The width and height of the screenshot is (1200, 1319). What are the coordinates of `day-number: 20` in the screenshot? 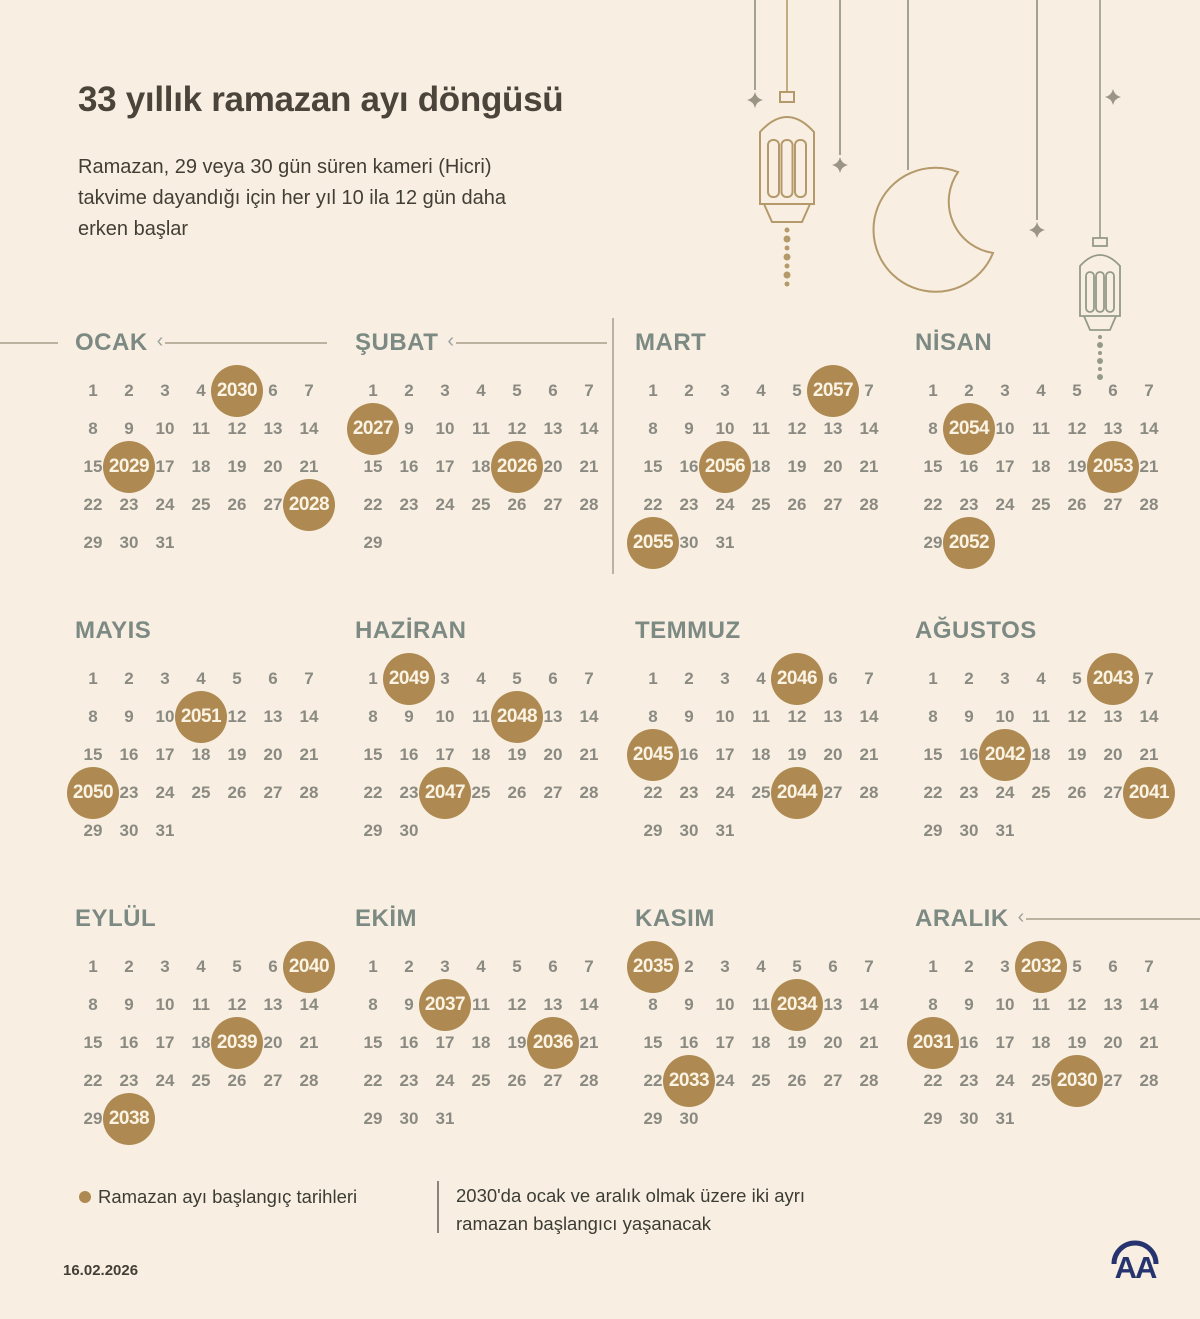 It's located at (833, 754).